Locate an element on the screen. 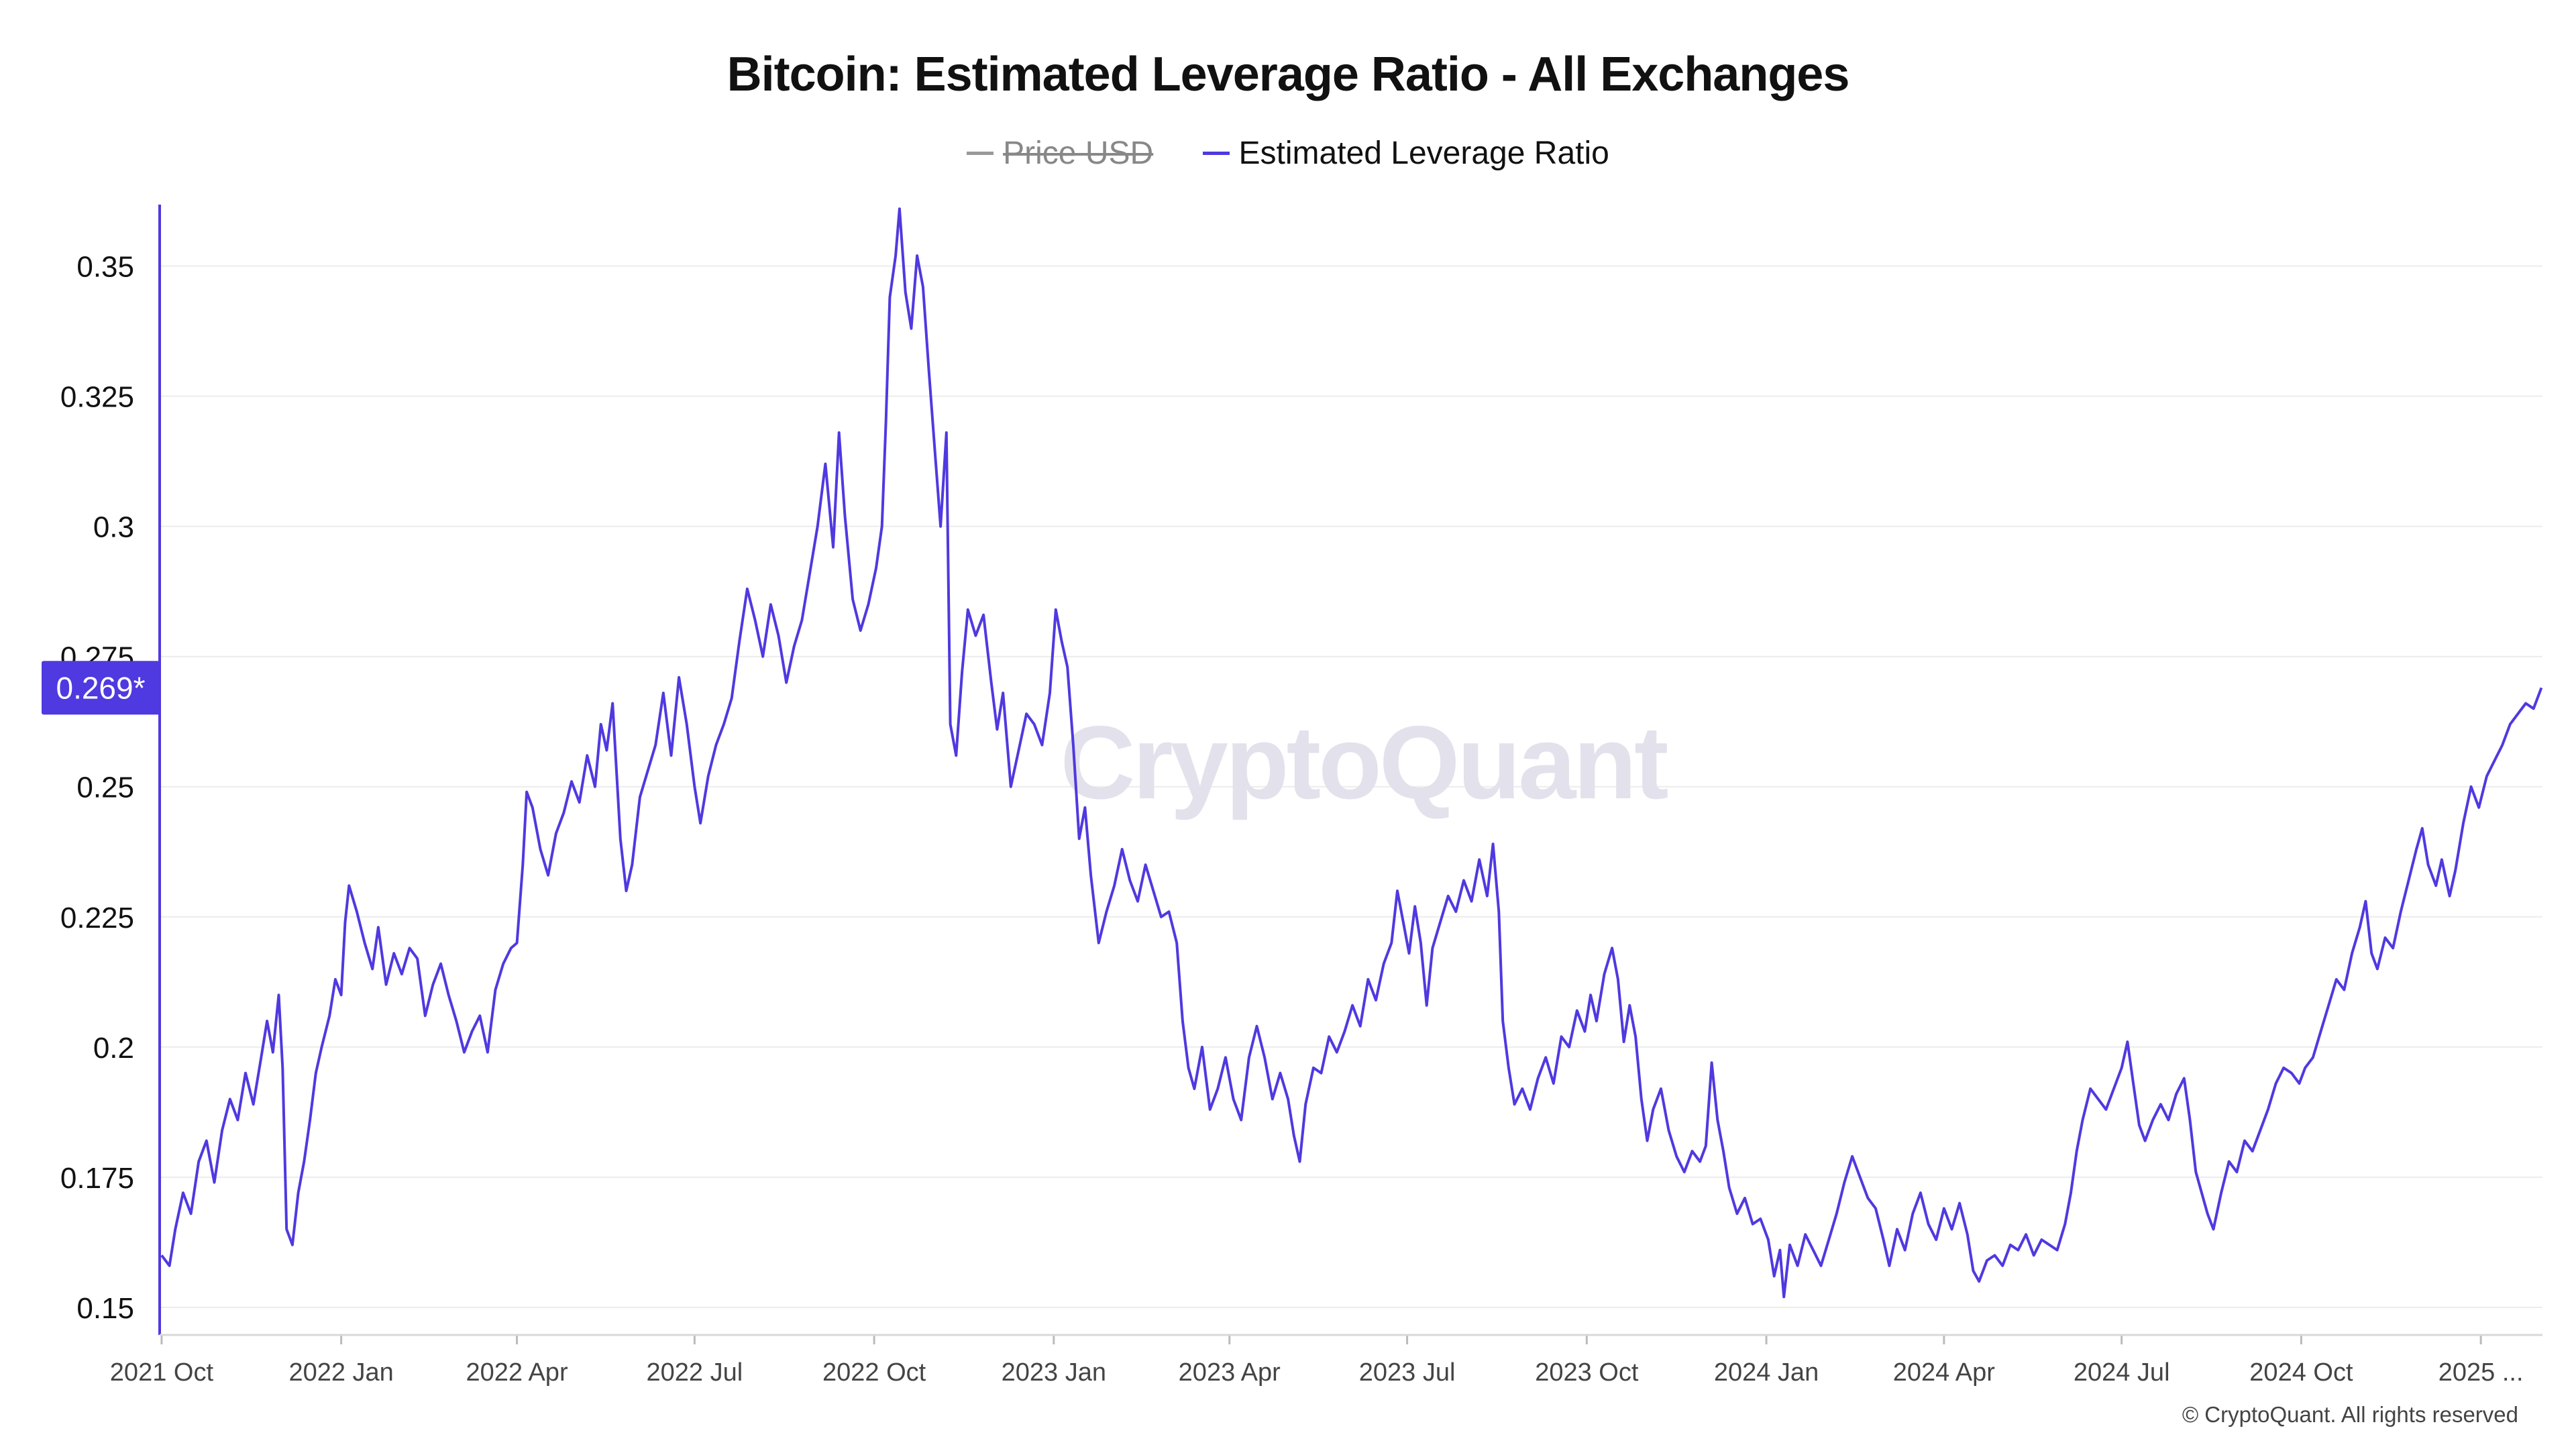  y-tick-label: 0.2 is located at coordinates (113, 1048).